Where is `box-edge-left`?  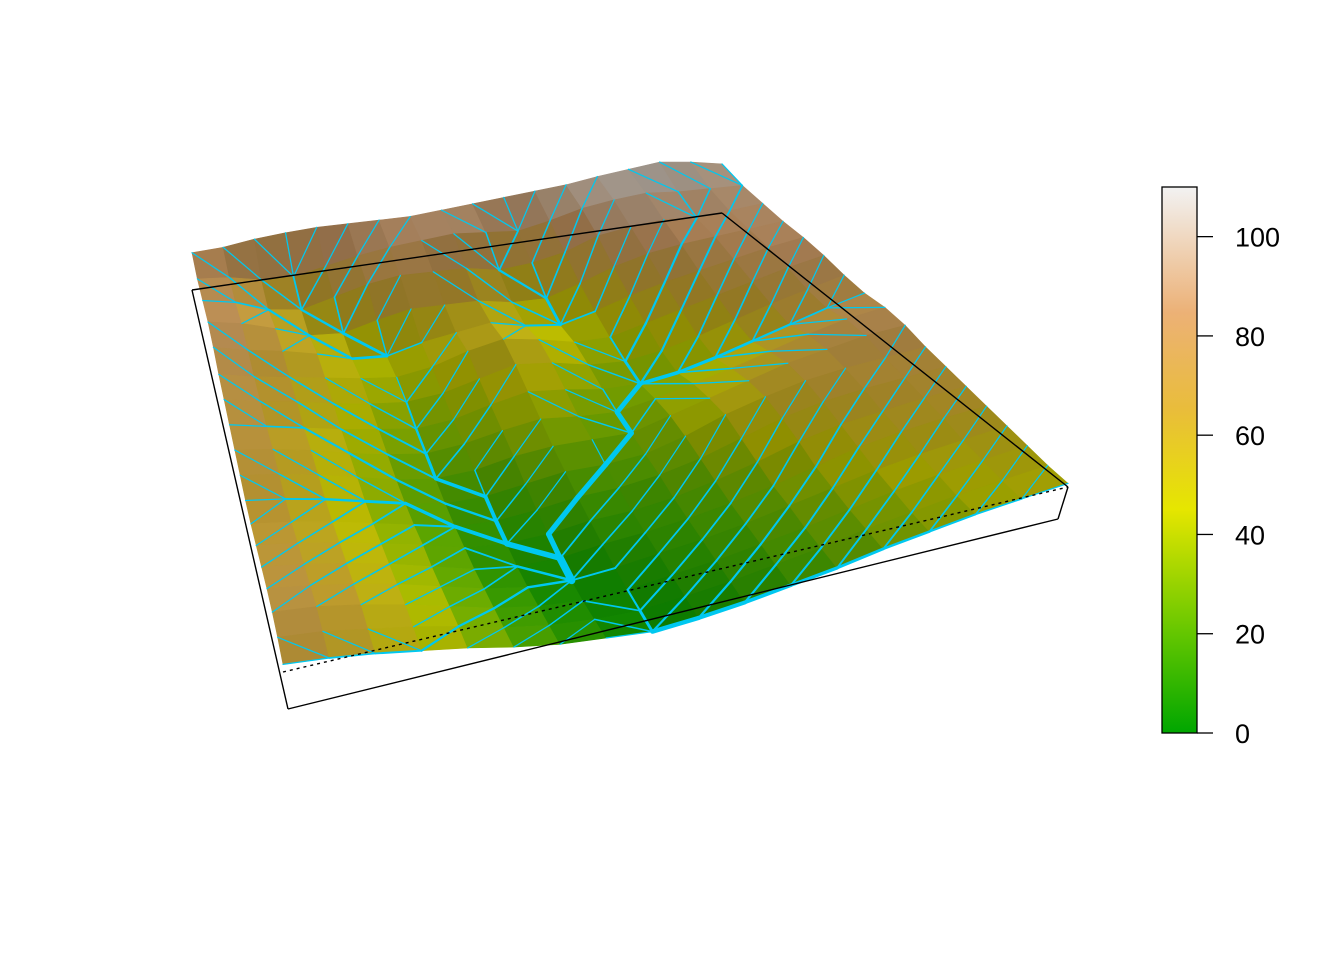 box-edge-left is located at coordinates (240, 499).